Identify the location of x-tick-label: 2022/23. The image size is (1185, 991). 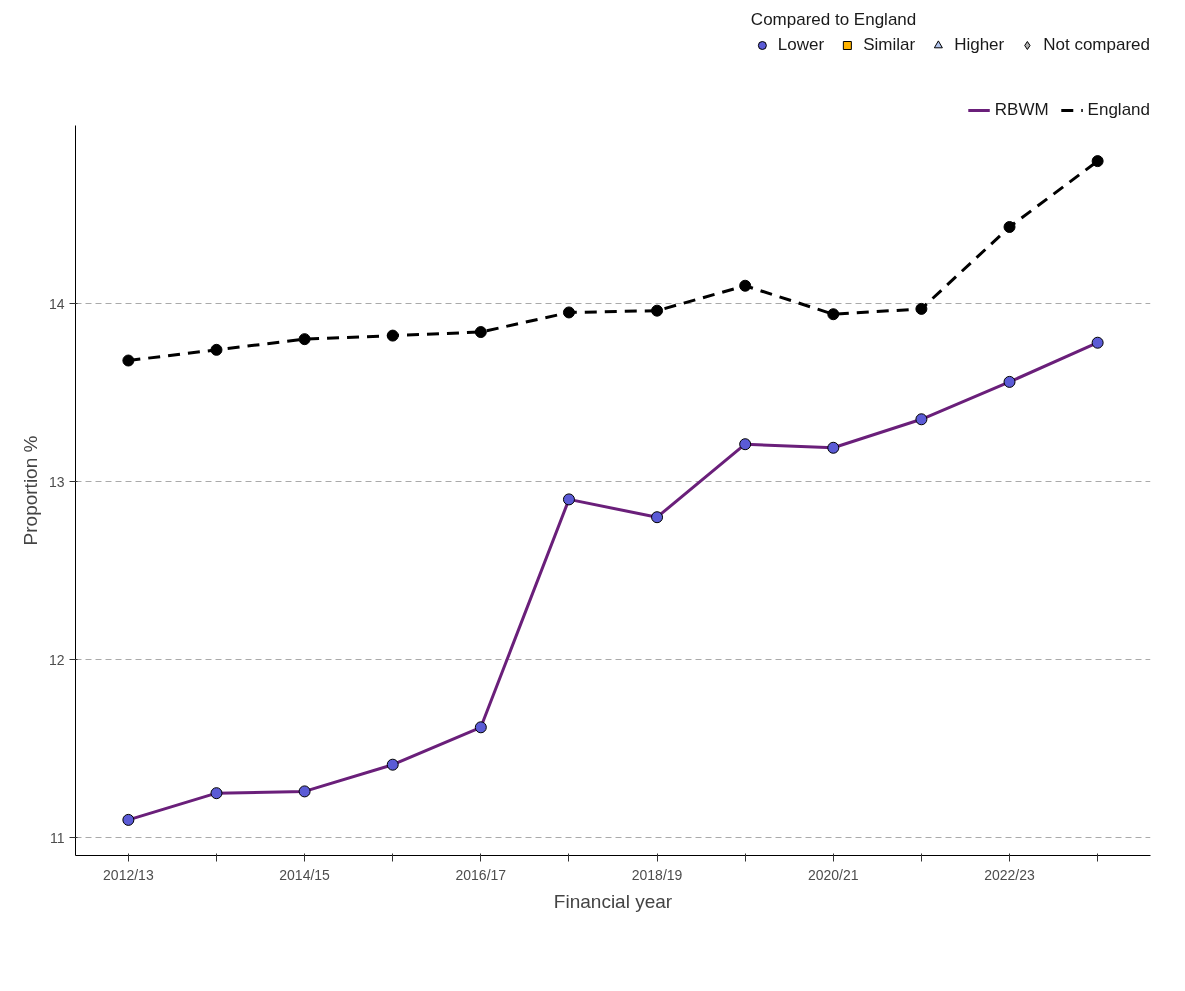
(1010, 874).